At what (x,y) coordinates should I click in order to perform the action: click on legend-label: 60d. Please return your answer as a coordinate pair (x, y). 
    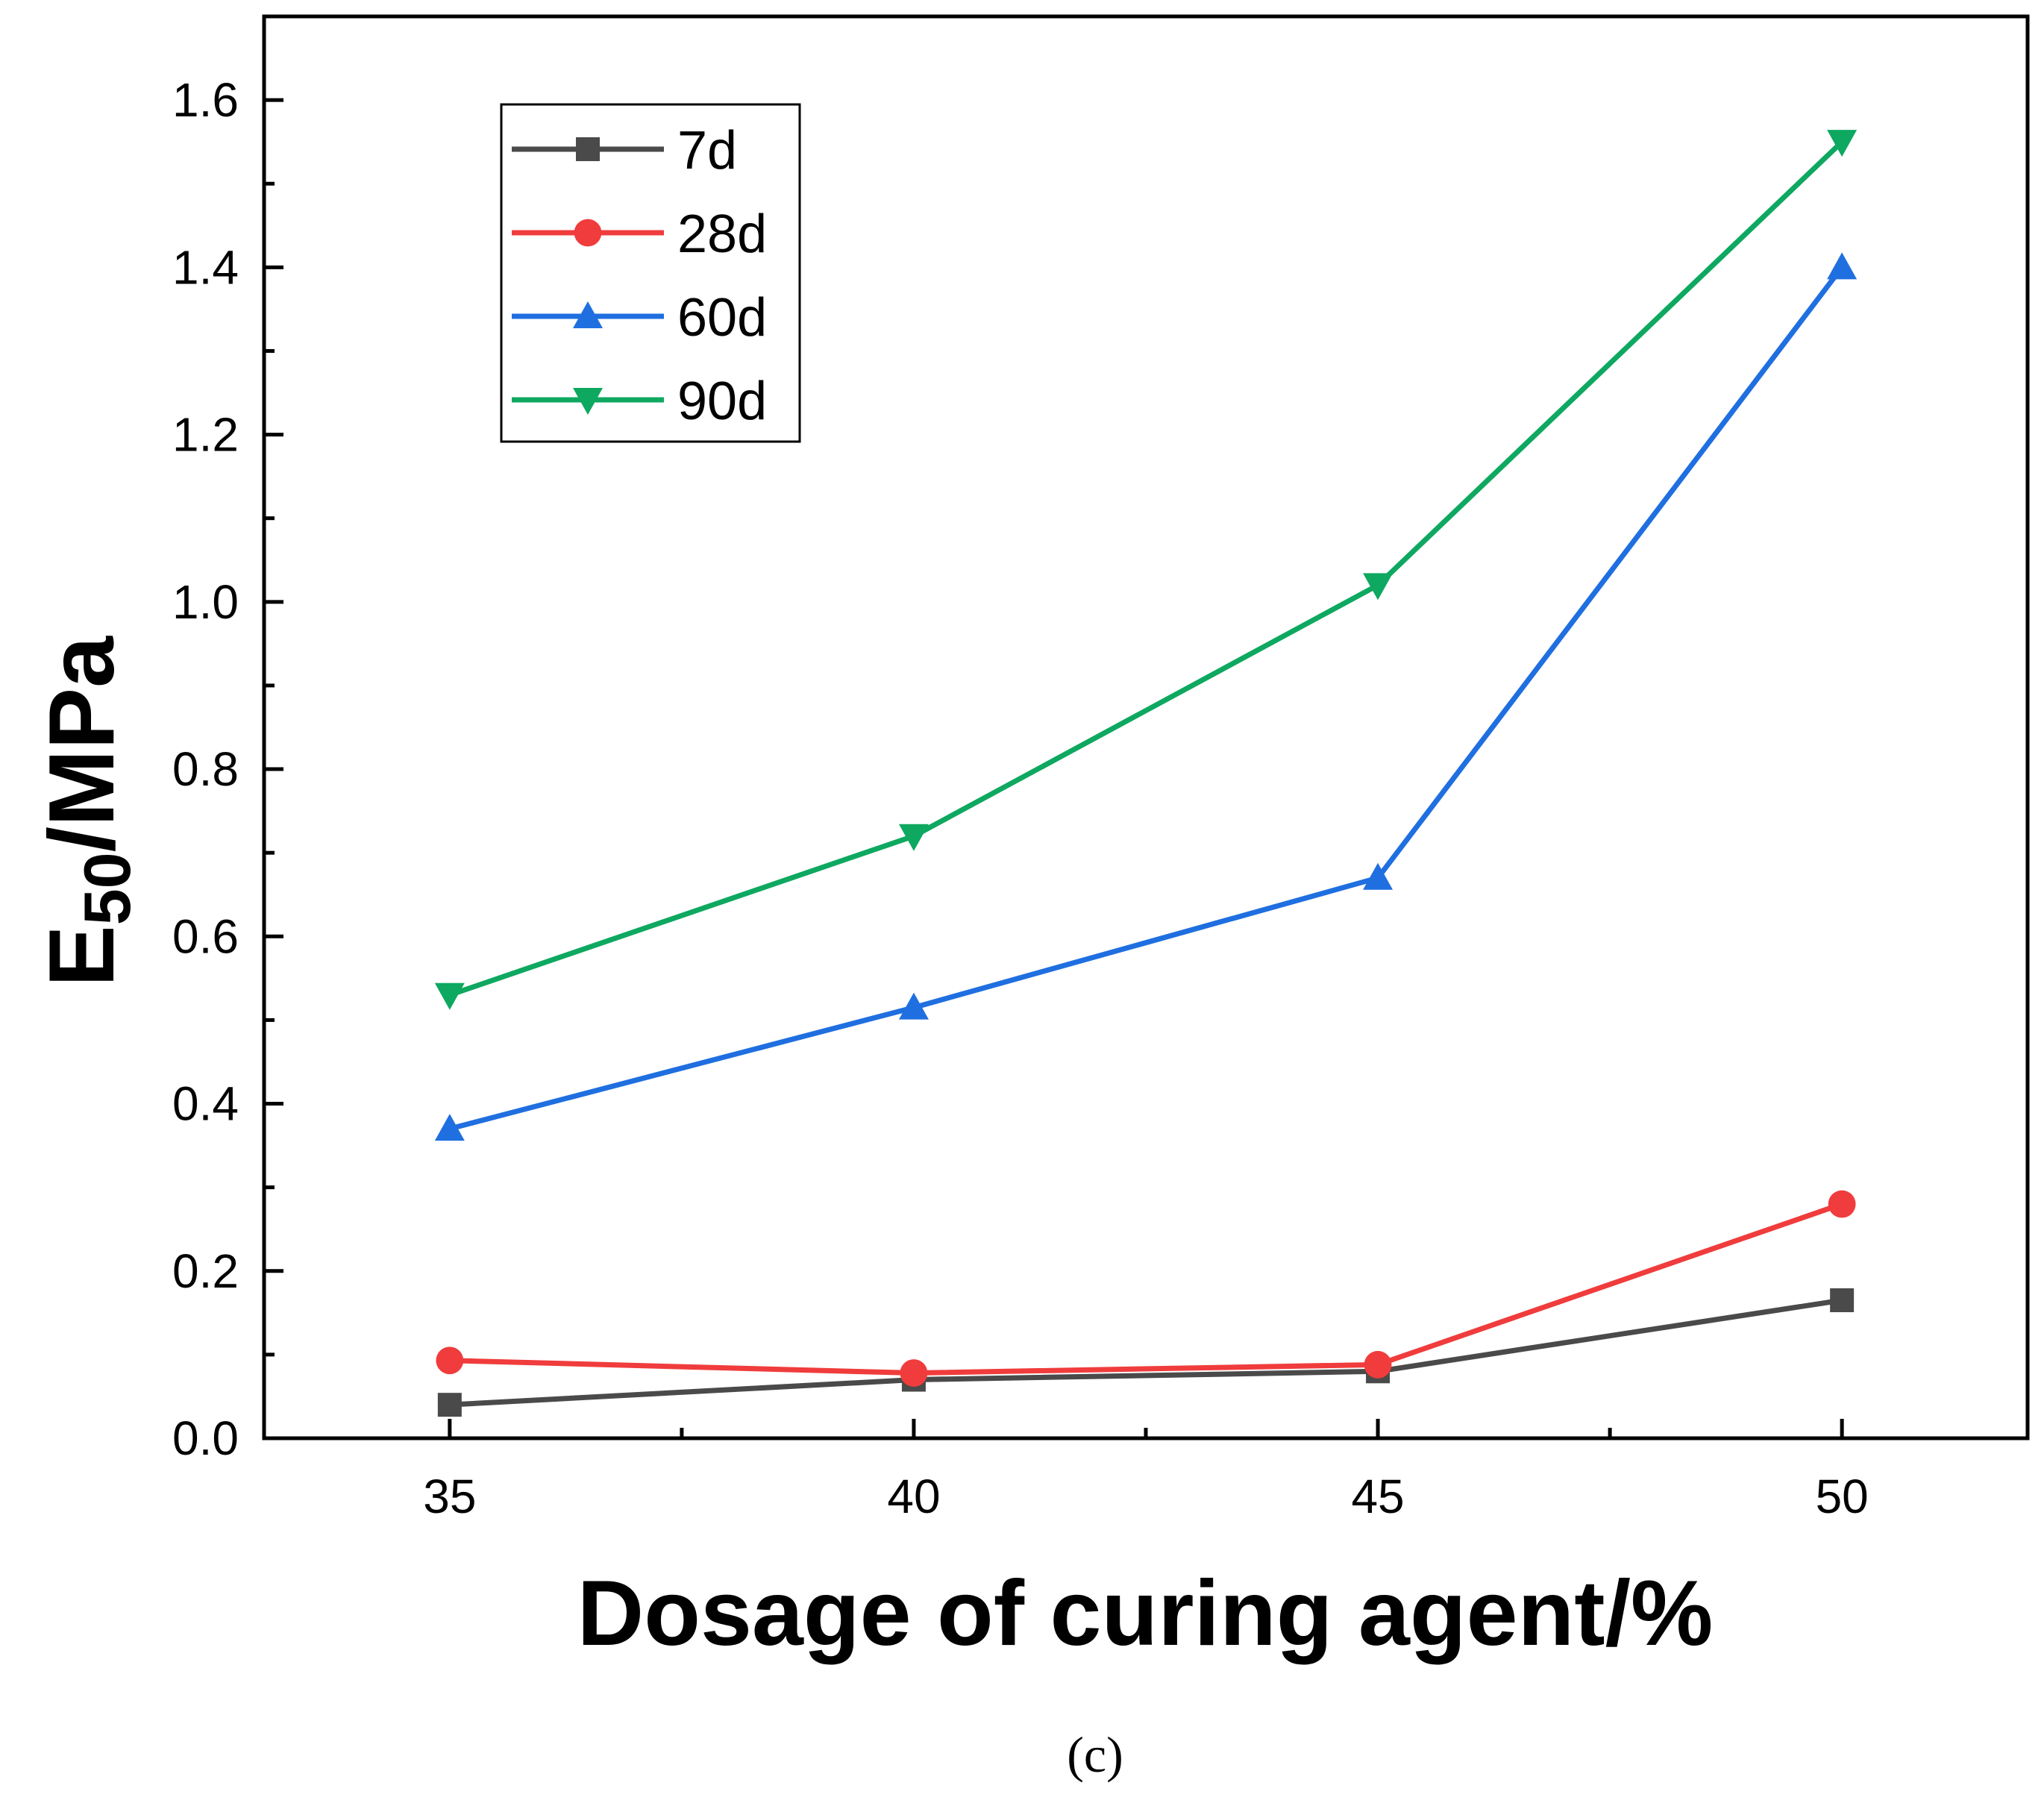
    Looking at the image, I should click on (722, 318).